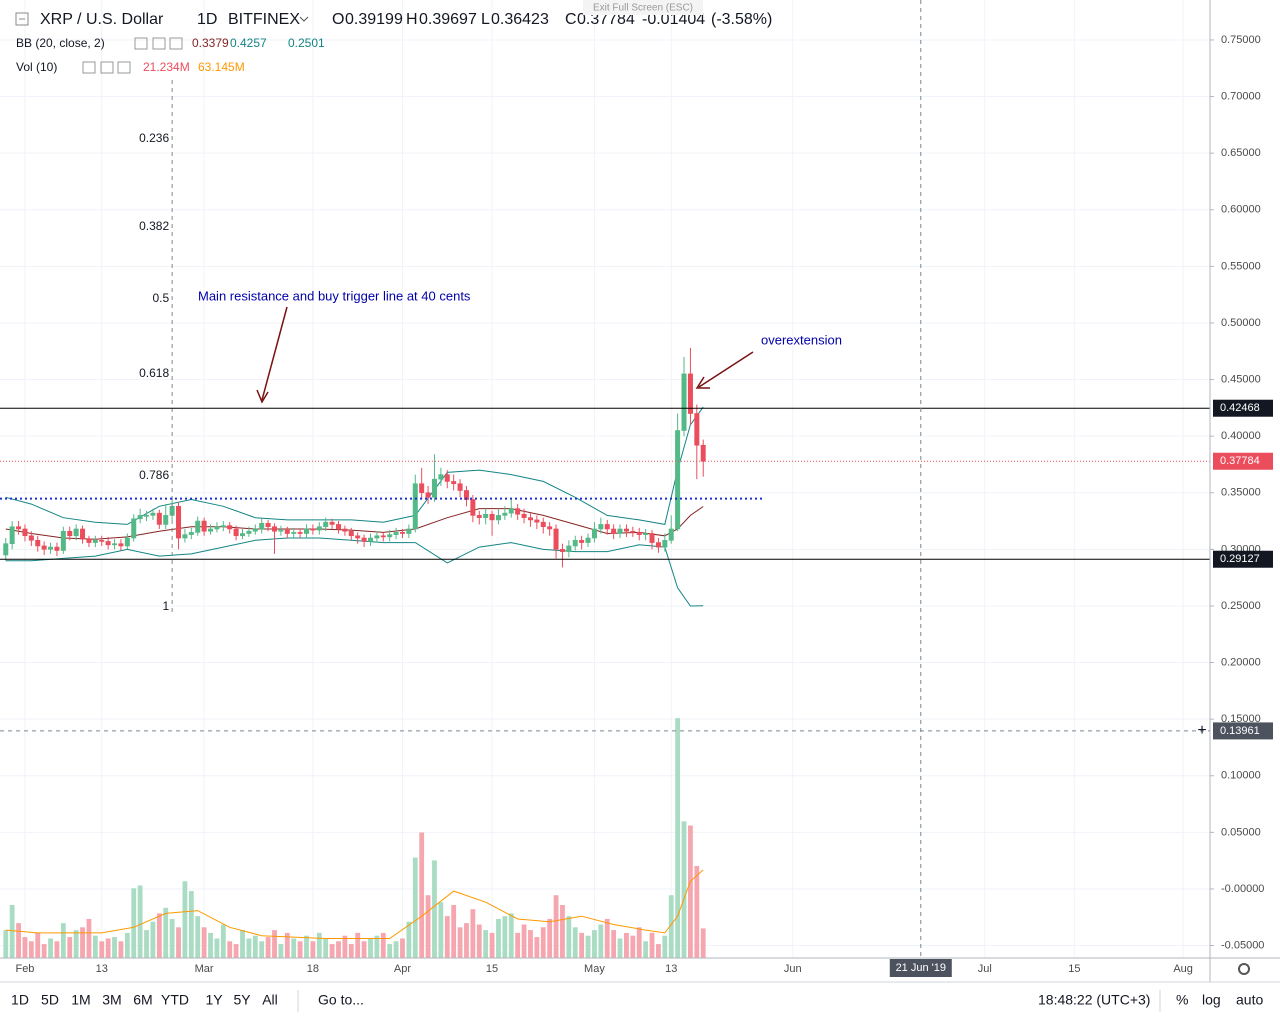 The width and height of the screenshot is (1280, 1024). I want to click on settings-icon, so click(1244, 969).